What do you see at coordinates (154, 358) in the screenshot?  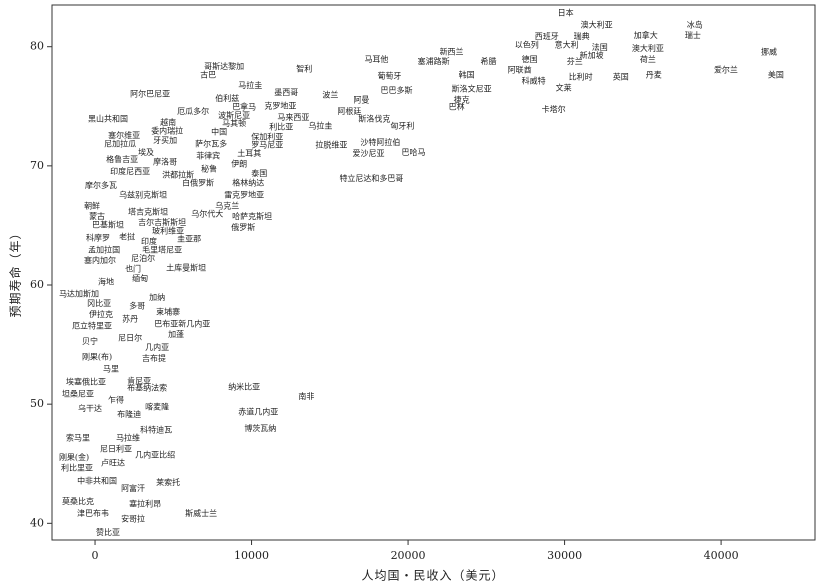 I see `point-label: 吉布提` at bounding box center [154, 358].